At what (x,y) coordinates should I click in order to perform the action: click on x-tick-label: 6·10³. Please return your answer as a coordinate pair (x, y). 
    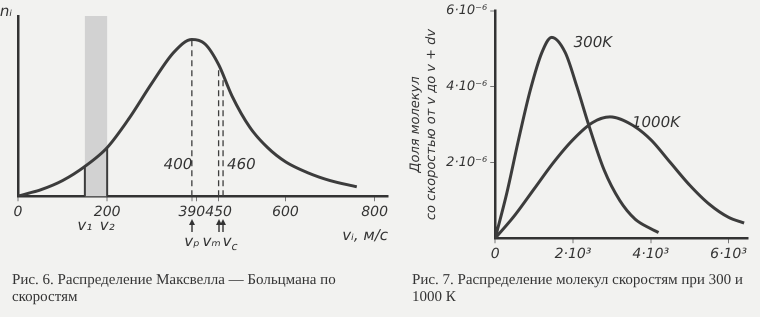
    Looking at the image, I should click on (729, 254).